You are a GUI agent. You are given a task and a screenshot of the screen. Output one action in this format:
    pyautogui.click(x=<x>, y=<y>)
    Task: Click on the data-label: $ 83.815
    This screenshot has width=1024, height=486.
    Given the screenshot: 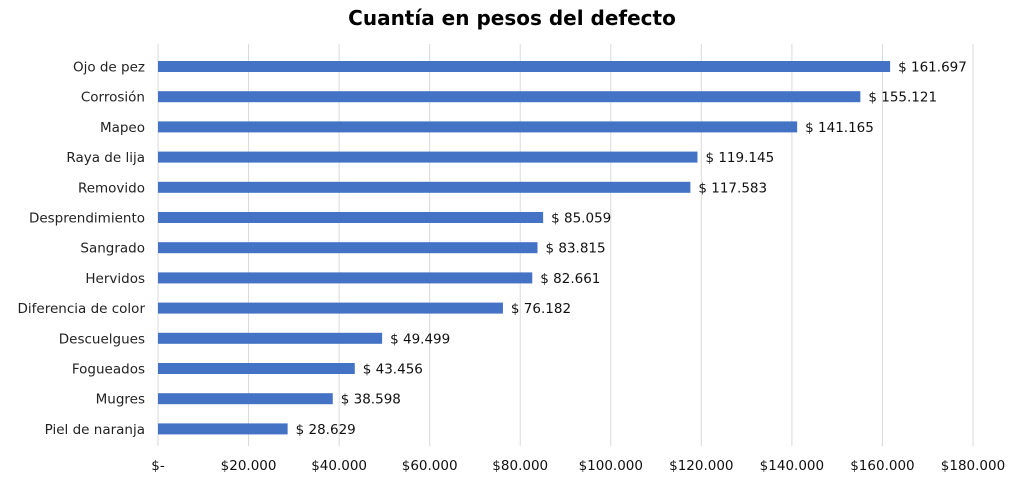 What is the action you would take?
    pyautogui.click(x=575, y=249)
    